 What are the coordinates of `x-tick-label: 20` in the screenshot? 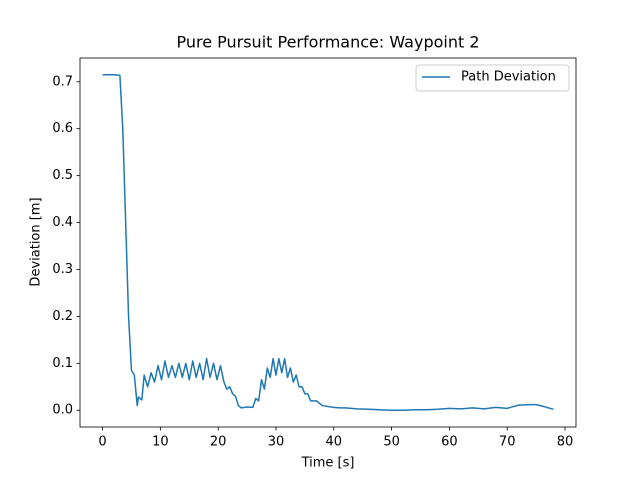 It's located at (218, 442).